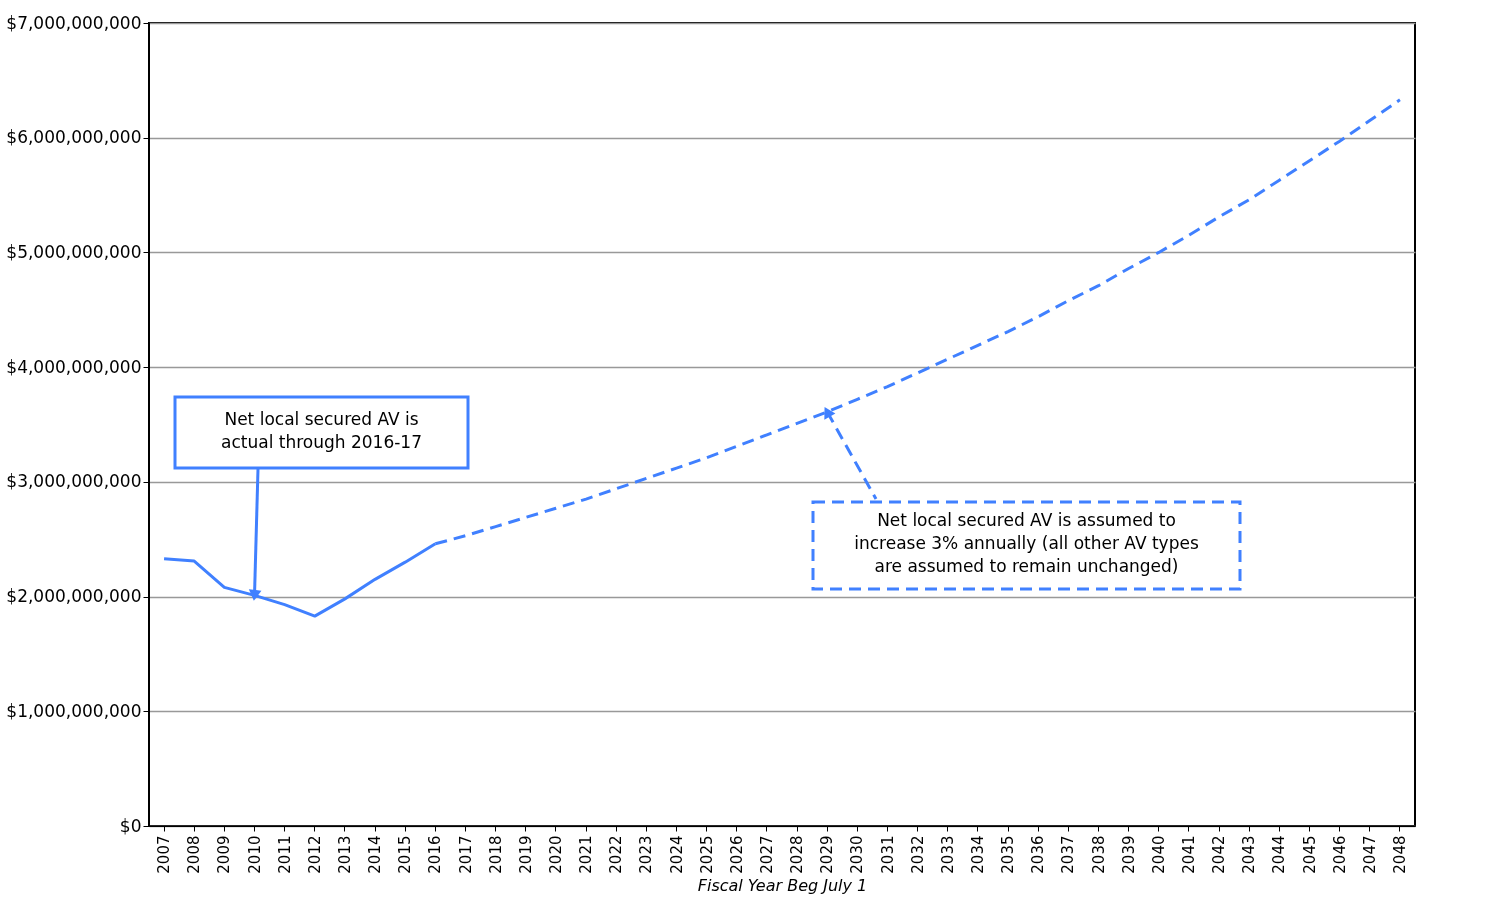  What do you see at coordinates (375, 854) in the screenshot?
I see `x-tick-label: 2014` at bounding box center [375, 854].